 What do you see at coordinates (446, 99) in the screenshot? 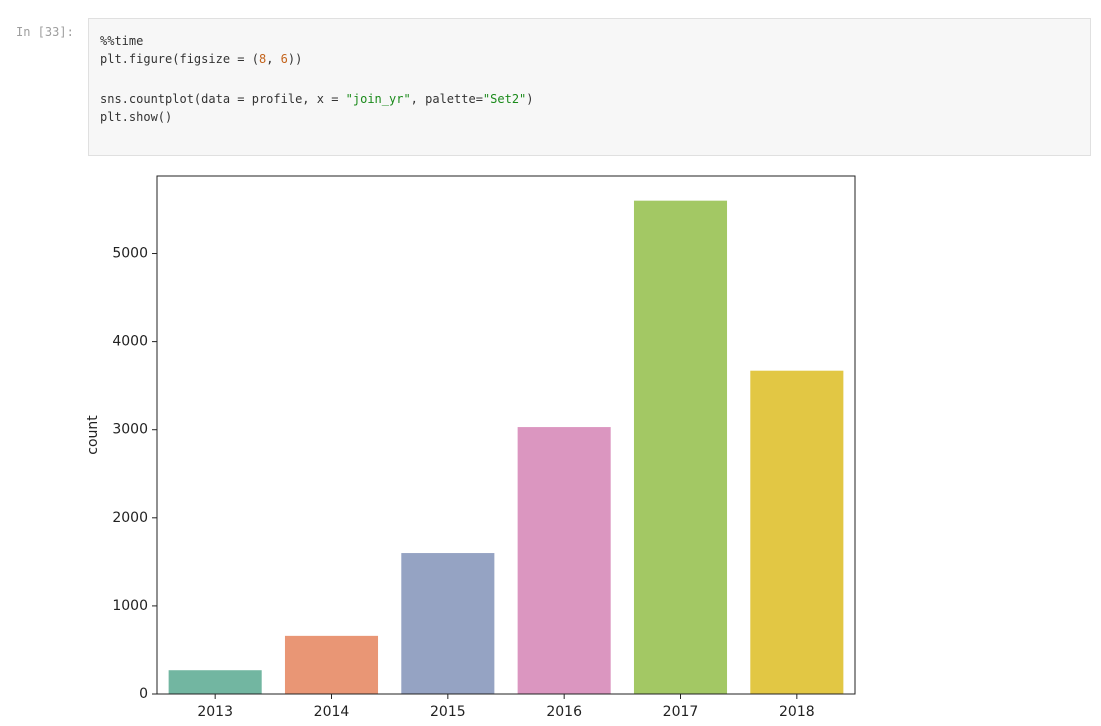
I see `code-token: , palette=` at bounding box center [446, 99].